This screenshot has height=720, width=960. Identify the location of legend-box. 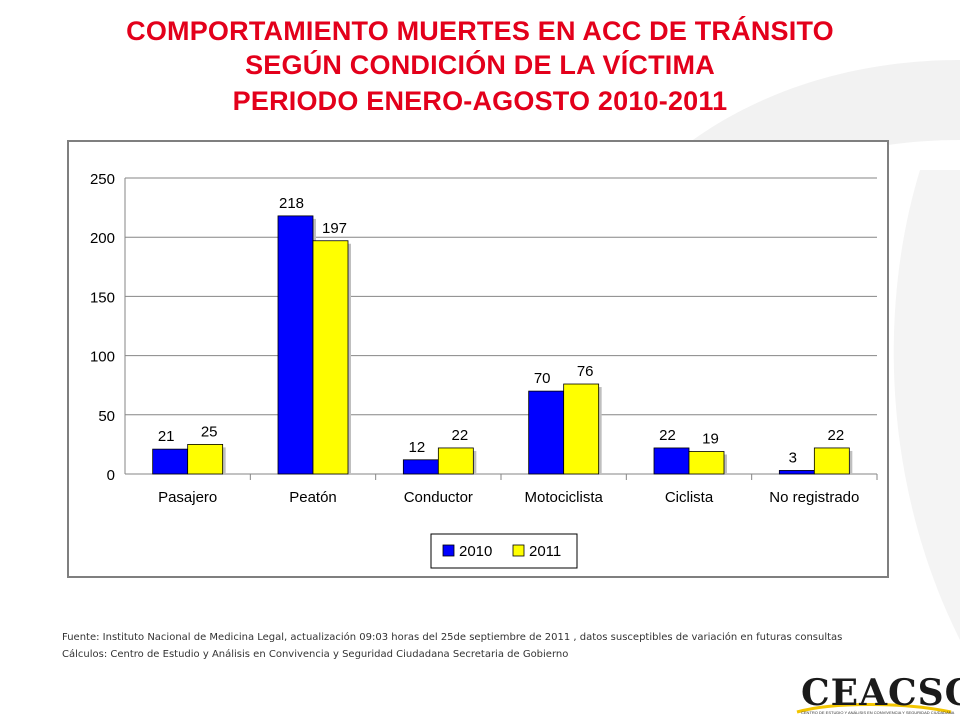
(504, 551).